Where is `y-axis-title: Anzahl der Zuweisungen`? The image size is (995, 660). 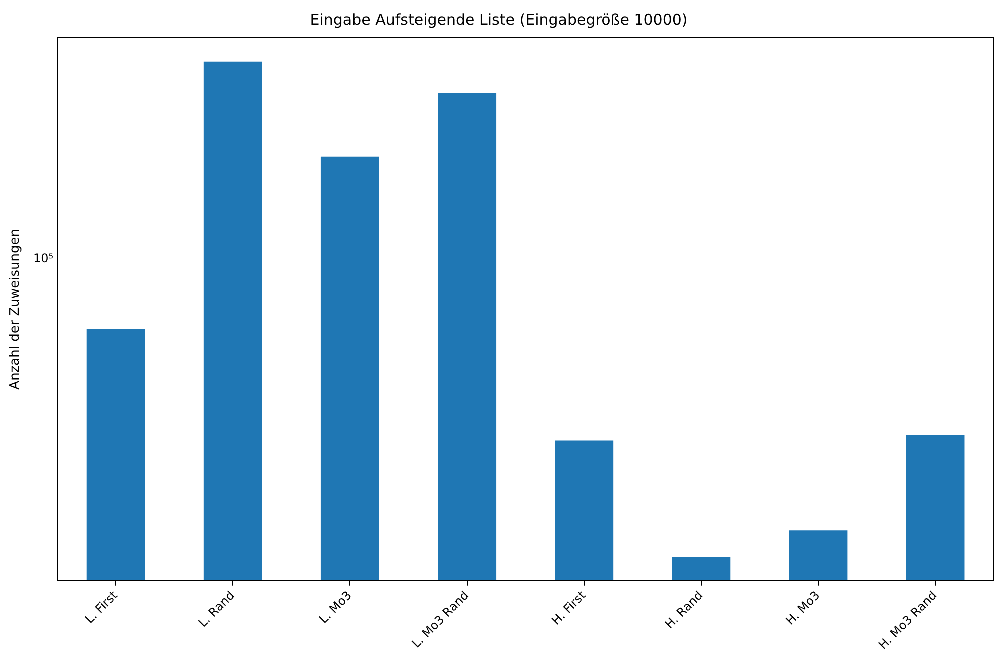
y-axis-title: Anzahl der Zuweisungen is located at coordinates (16, 309).